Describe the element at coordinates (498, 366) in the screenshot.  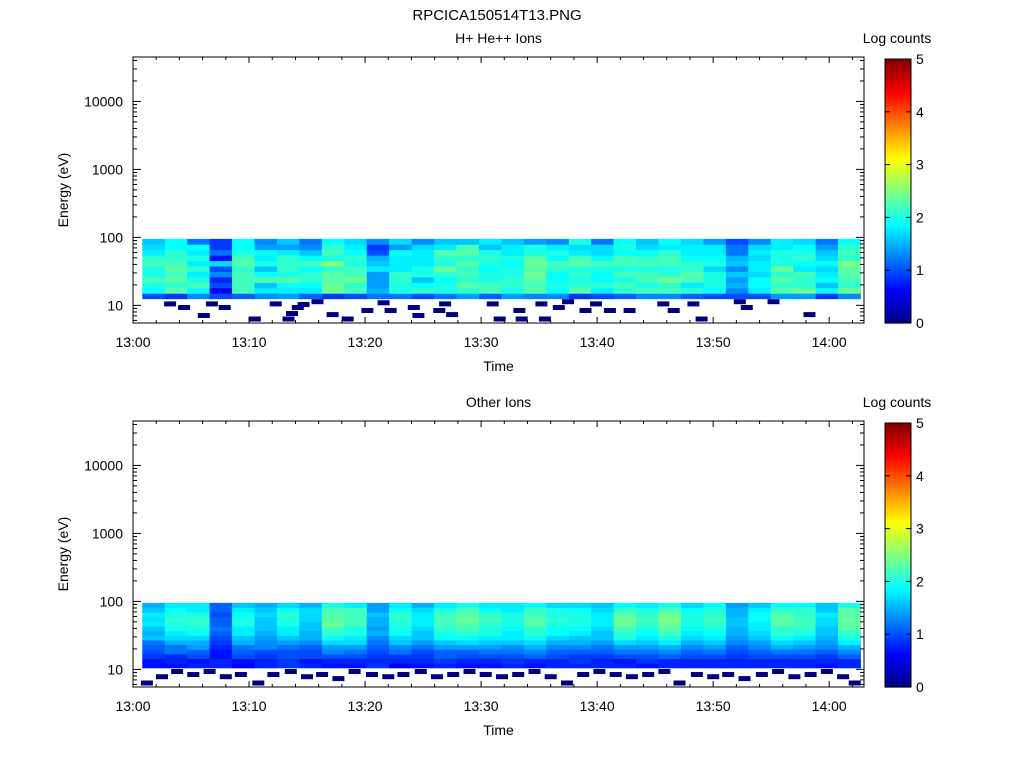
I see `x-axis-label: Time` at that location.